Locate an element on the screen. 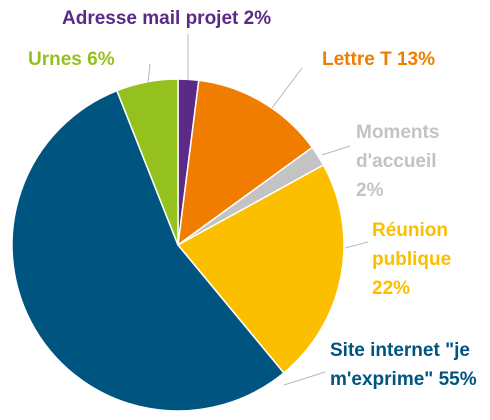 The height and width of the screenshot is (420, 490). slice-label: Réunion publique 22% is located at coordinates (427, 259).